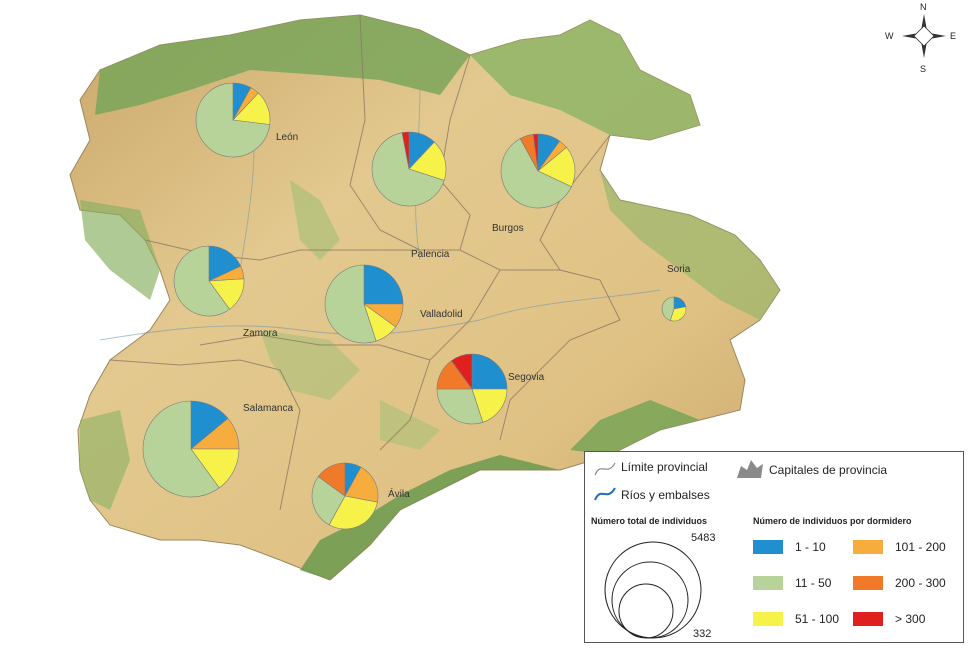 This screenshot has height=650, width=980. I want to click on city-label-burgos: Burgos, so click(508, 228).